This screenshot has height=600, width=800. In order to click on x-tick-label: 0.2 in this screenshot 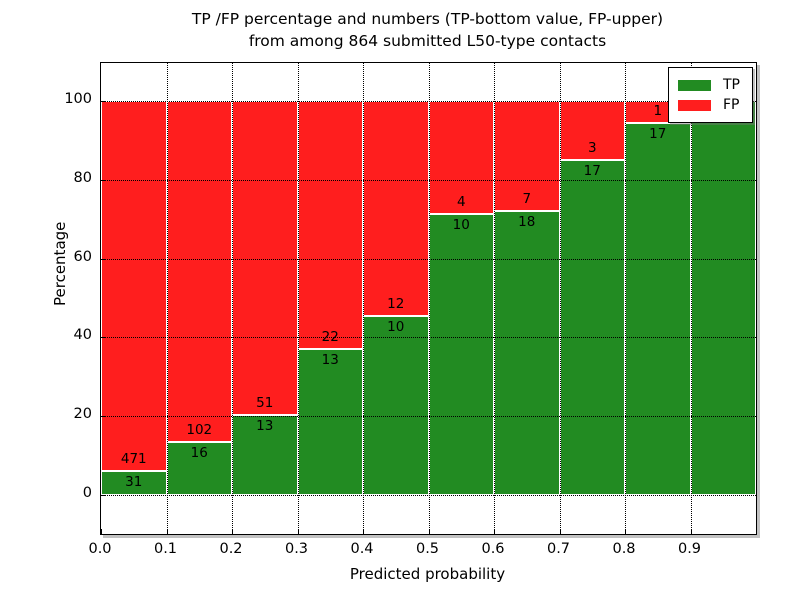, I will do `click(231, 549)`.